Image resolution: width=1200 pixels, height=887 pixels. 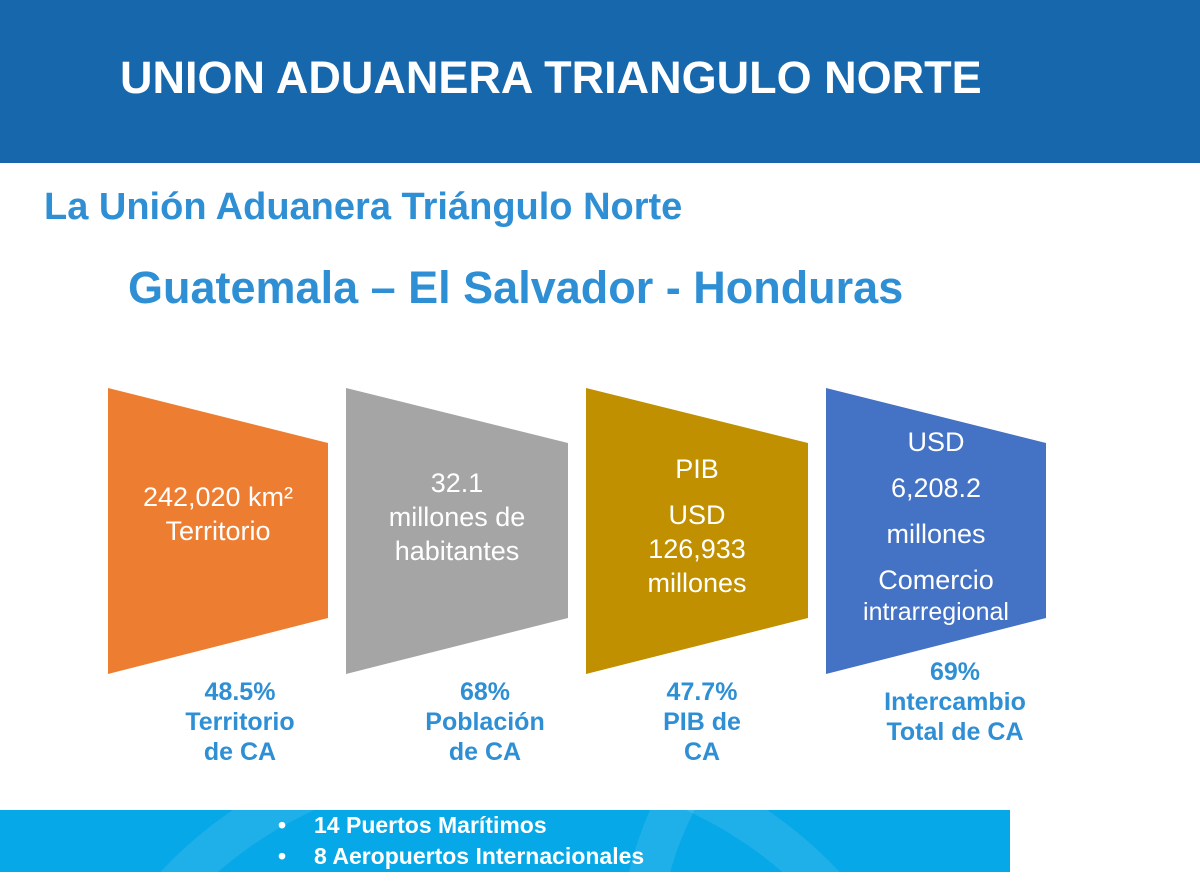 What do you see at coordinates (936, 580) in the screenshot?
I see `card-line: Comercio` at bounding box center [936, 580].